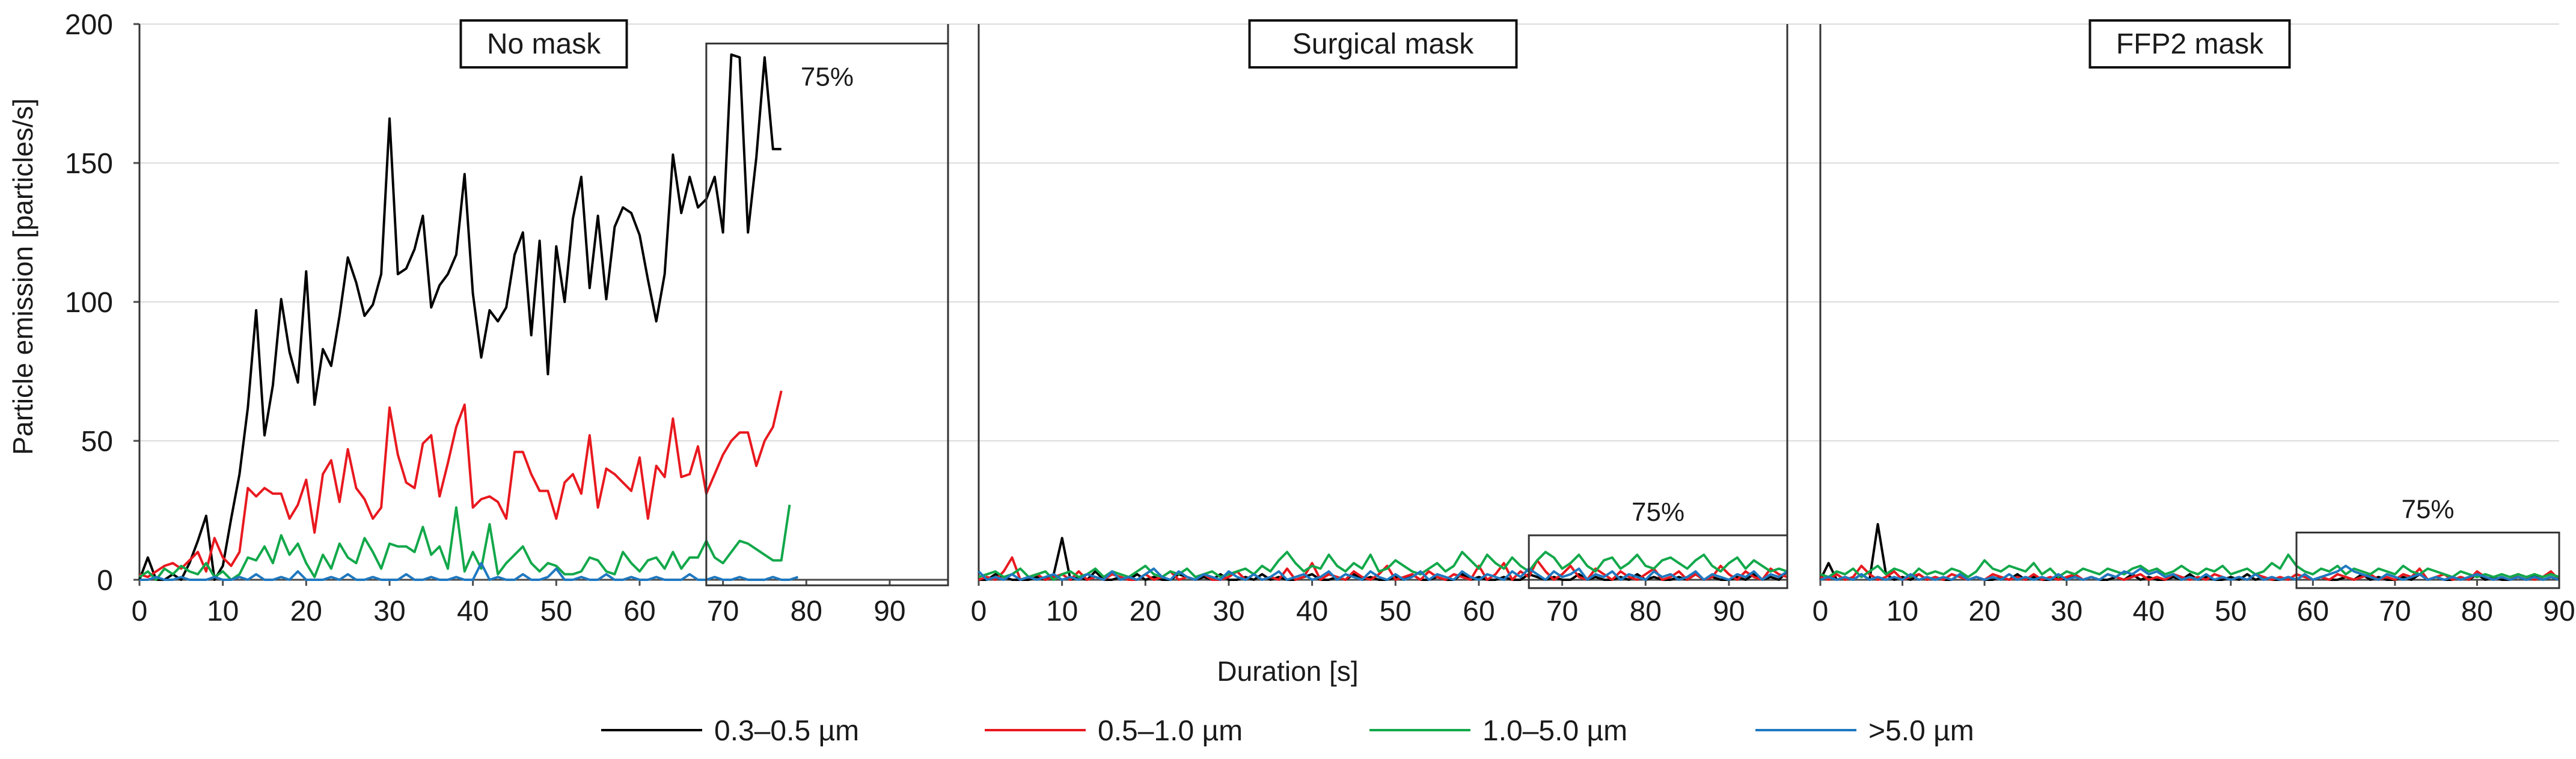  What do you see at coordinates (1921, 731) in the screenshot?
I see `legend-label: >5.0 µm` at bounding box center [1921, 731].